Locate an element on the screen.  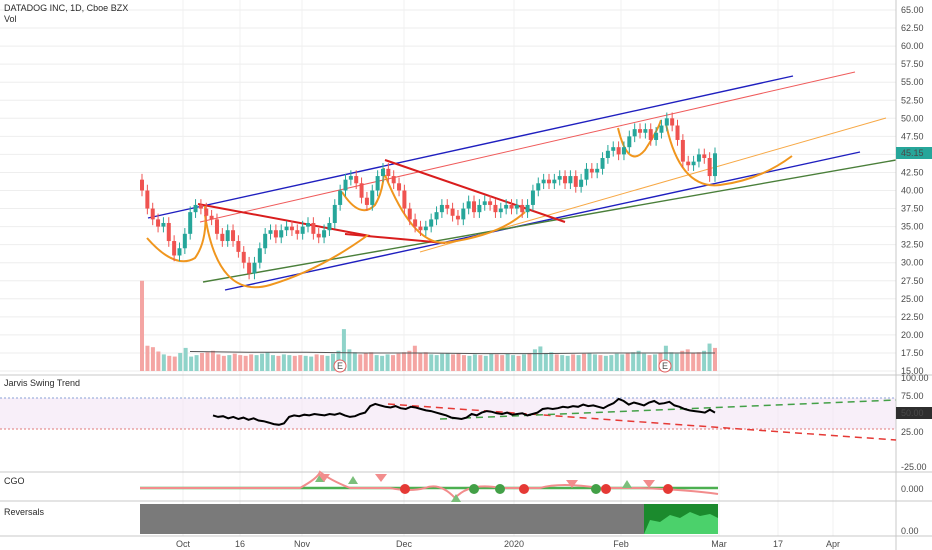
time-tick-3: Dec is located at coordinates (404, 544).